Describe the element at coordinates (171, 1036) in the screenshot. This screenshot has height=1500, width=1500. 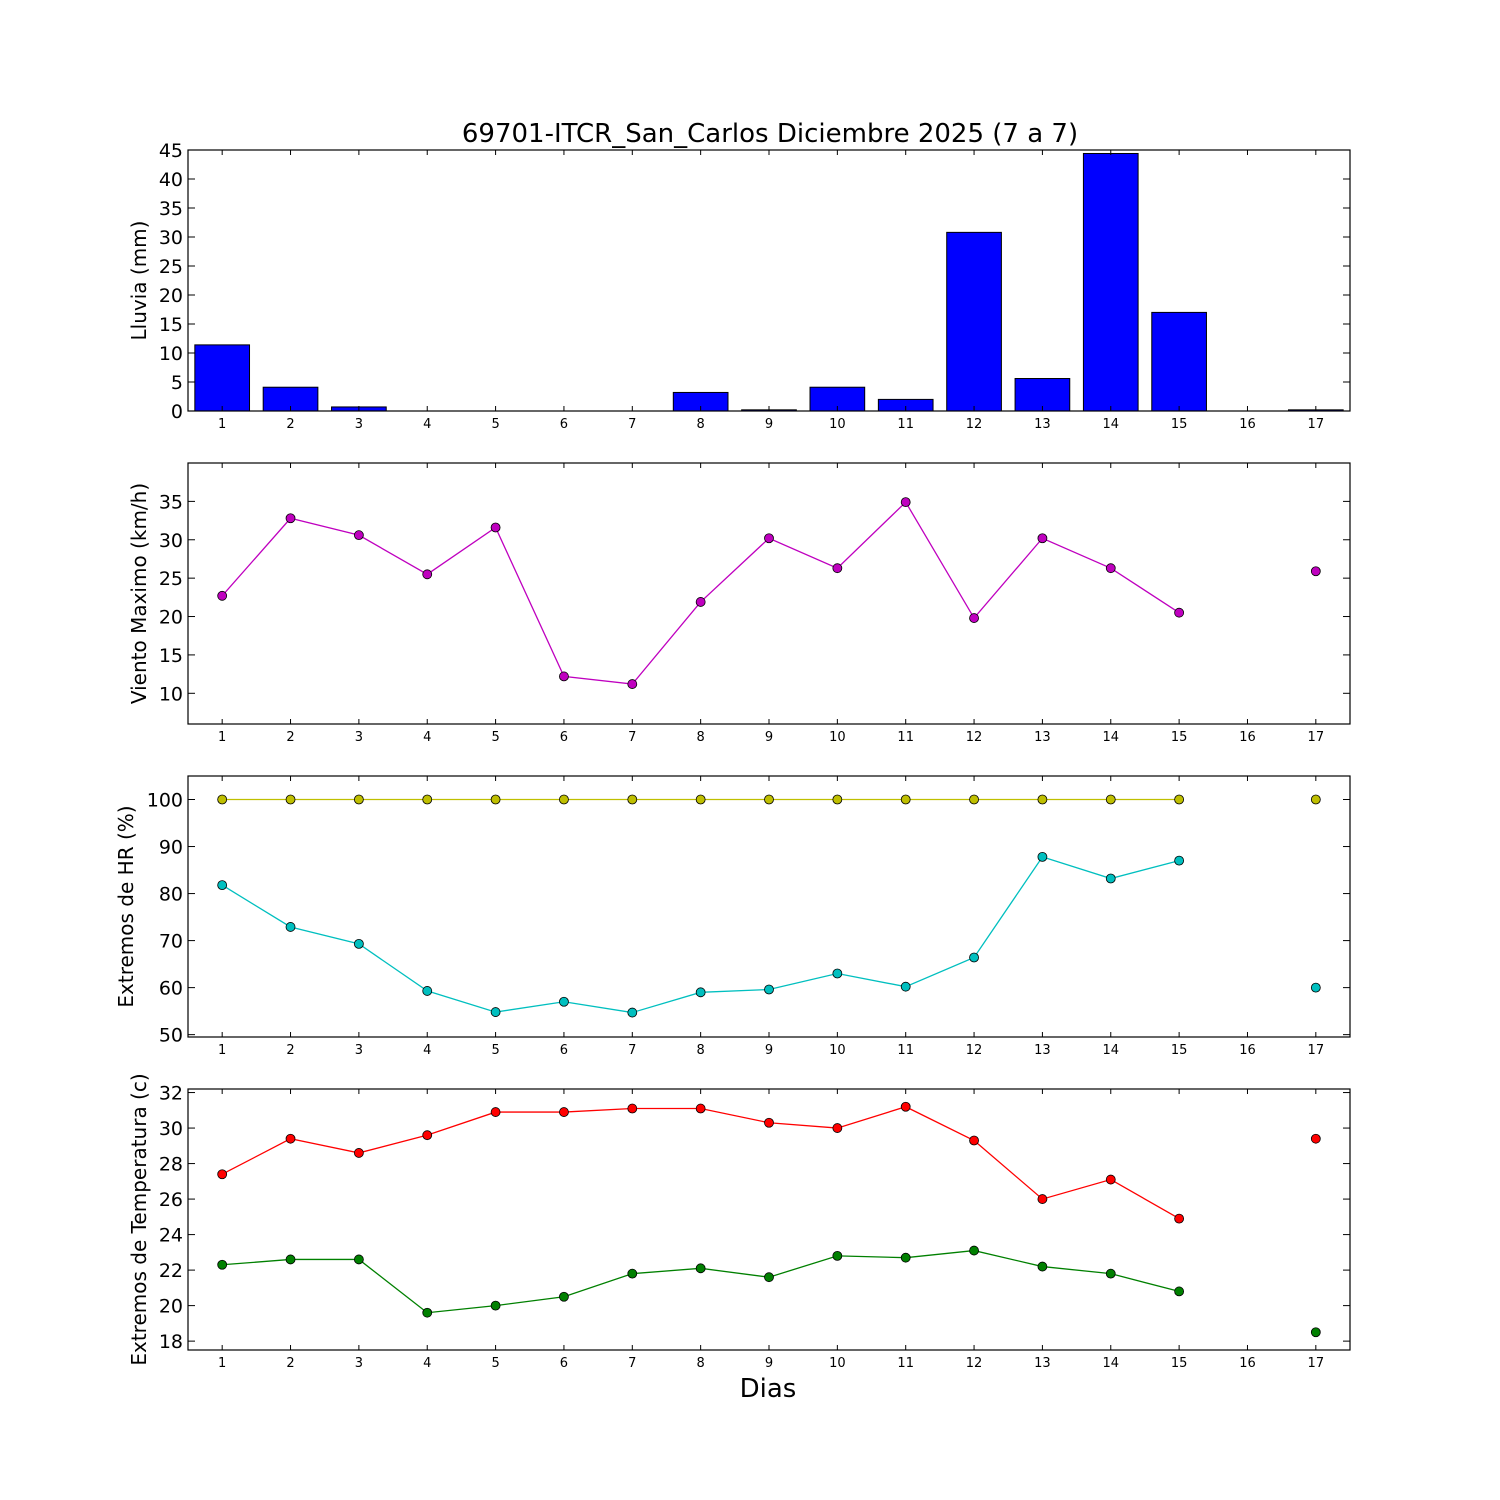
I see `y-tick-label: 50` at that location.